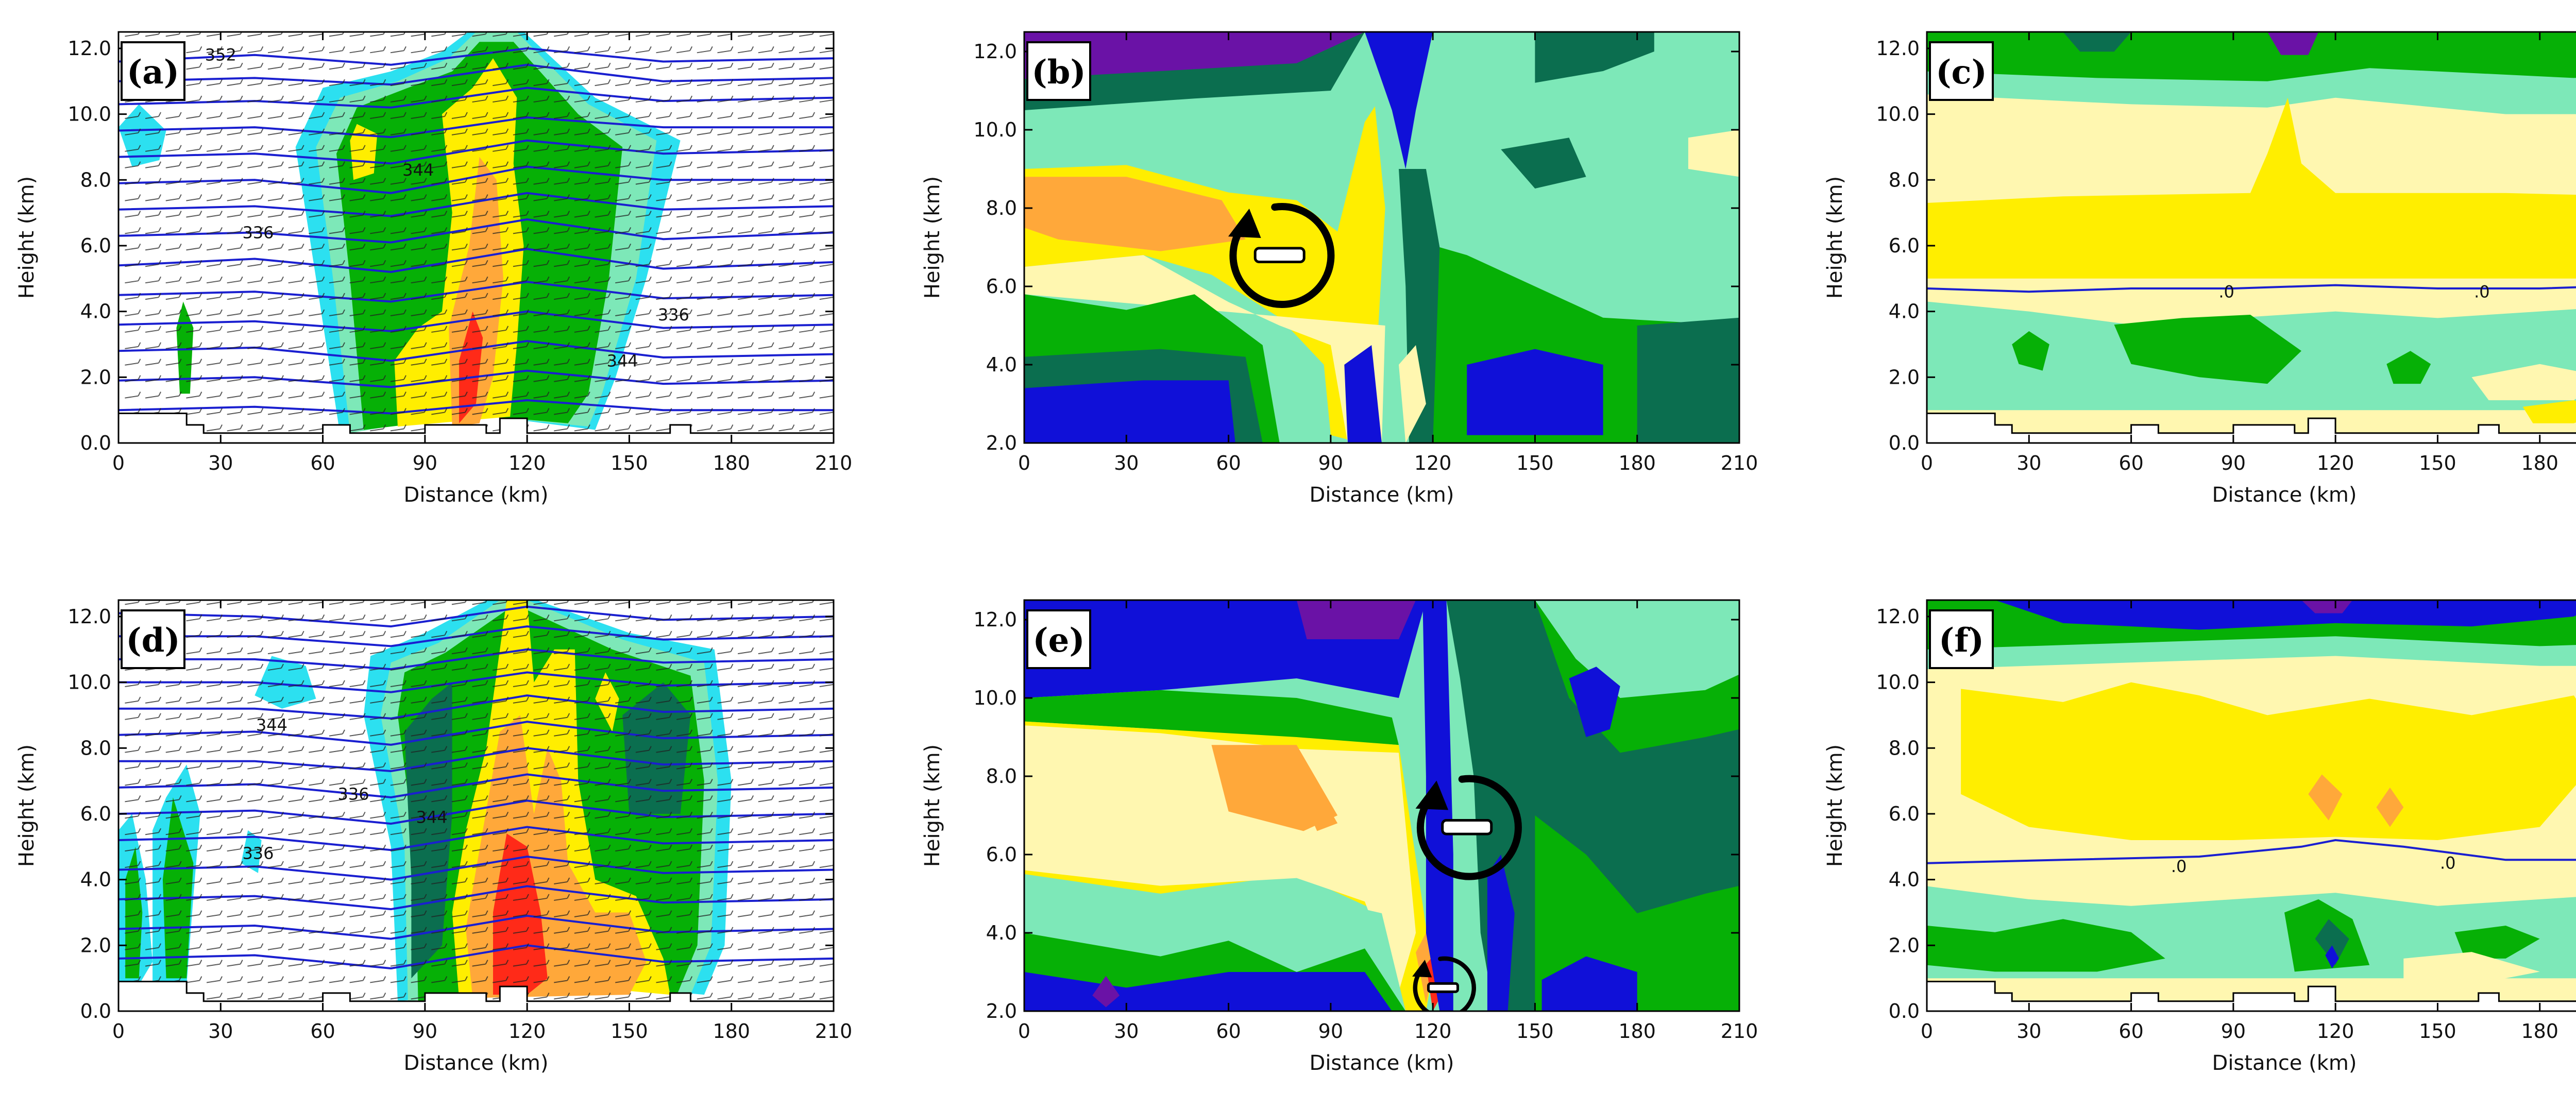 The image size is (2576, 1109). What do you see at coordinates (2332, 942) in the screenshot?
I see `fill-region-dkgreen` at bounding box center [2332, 942].